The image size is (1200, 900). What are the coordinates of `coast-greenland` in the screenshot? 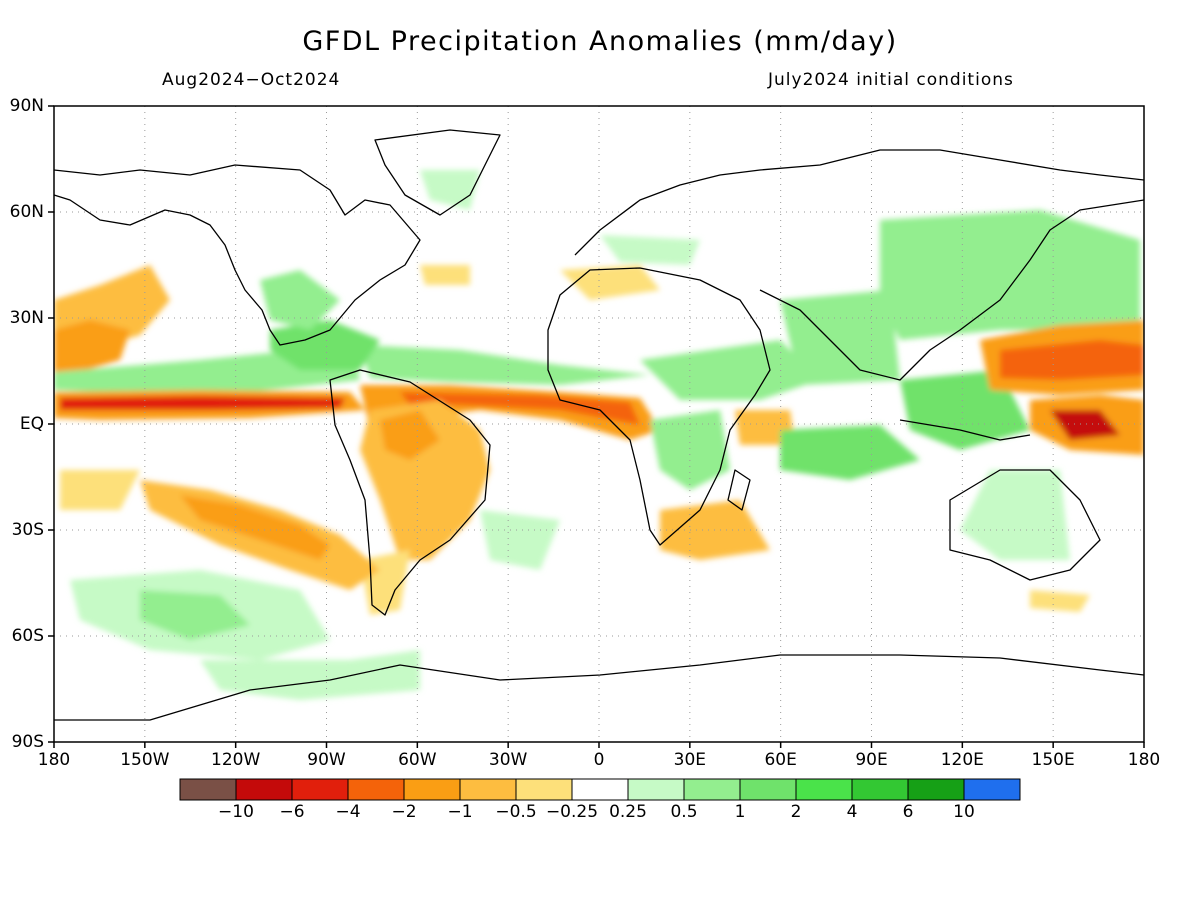 It's located at (437, 172).